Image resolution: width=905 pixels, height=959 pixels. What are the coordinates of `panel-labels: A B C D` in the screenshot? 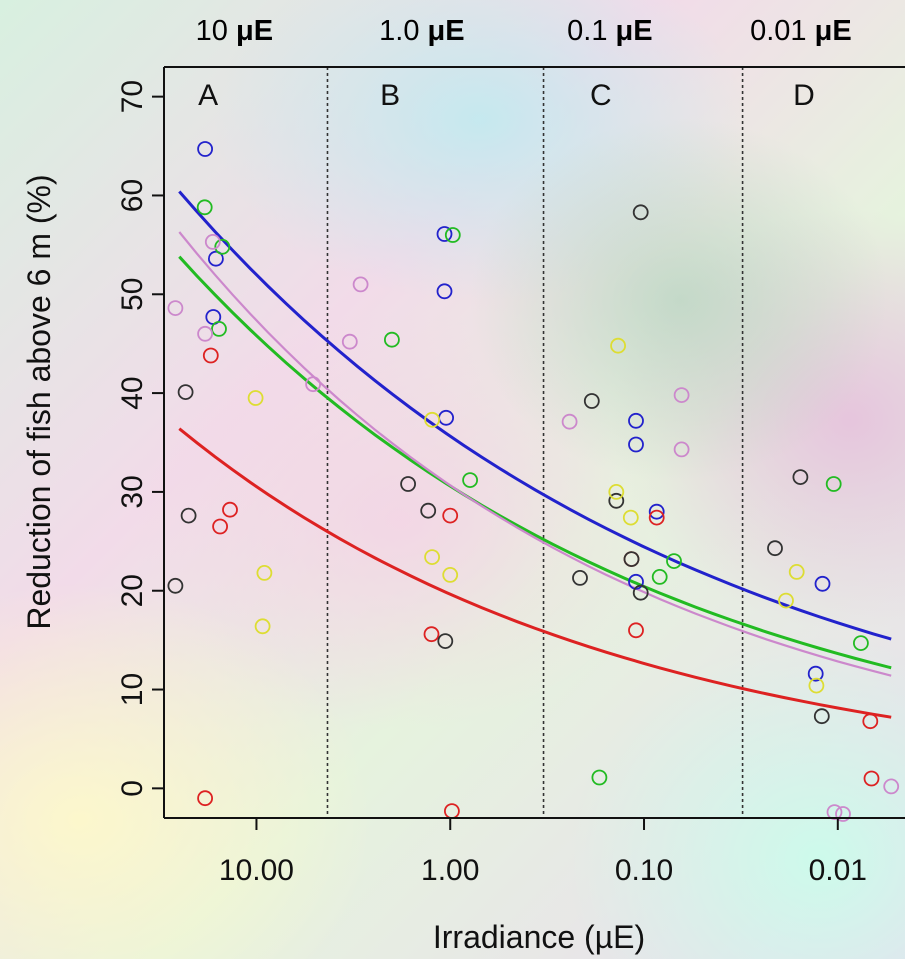 It's located at (506, 95).